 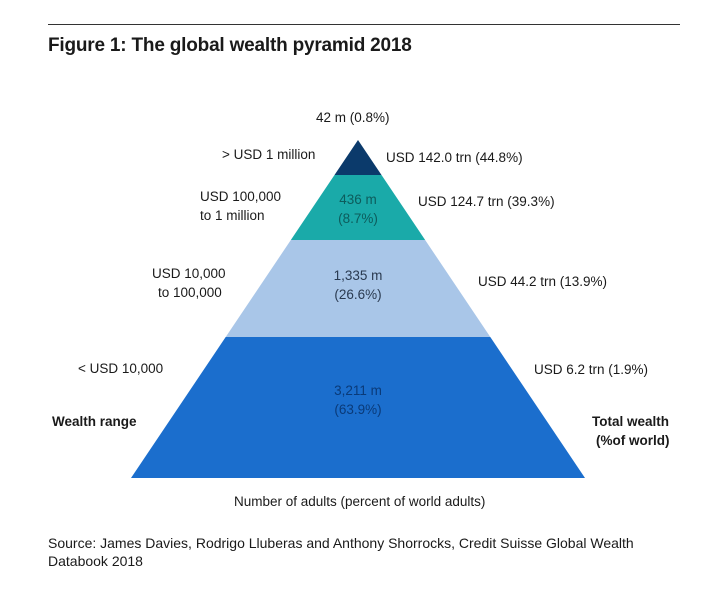 What do you see at coordinates (230, 45) in the screenshot?
I see `chart-title: Figure 1: The global wealth pyramid 2018` at bounding box center [230, 45].